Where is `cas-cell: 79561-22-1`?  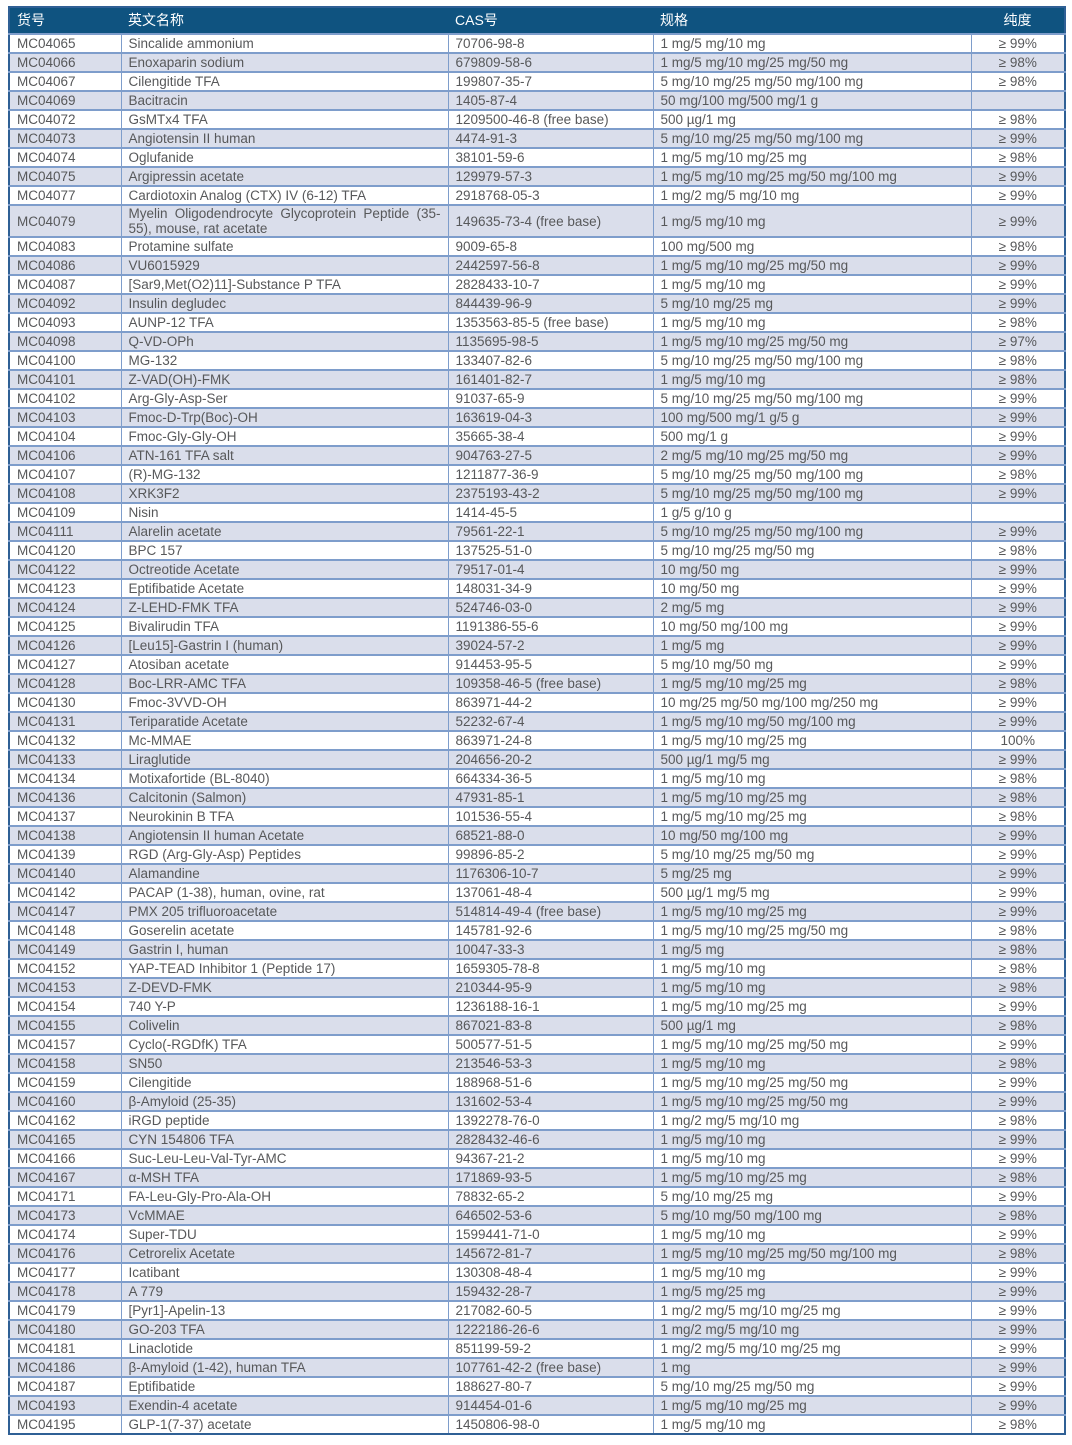
cas-cell: 79561-22-1 is located at coordinates (550, 532).